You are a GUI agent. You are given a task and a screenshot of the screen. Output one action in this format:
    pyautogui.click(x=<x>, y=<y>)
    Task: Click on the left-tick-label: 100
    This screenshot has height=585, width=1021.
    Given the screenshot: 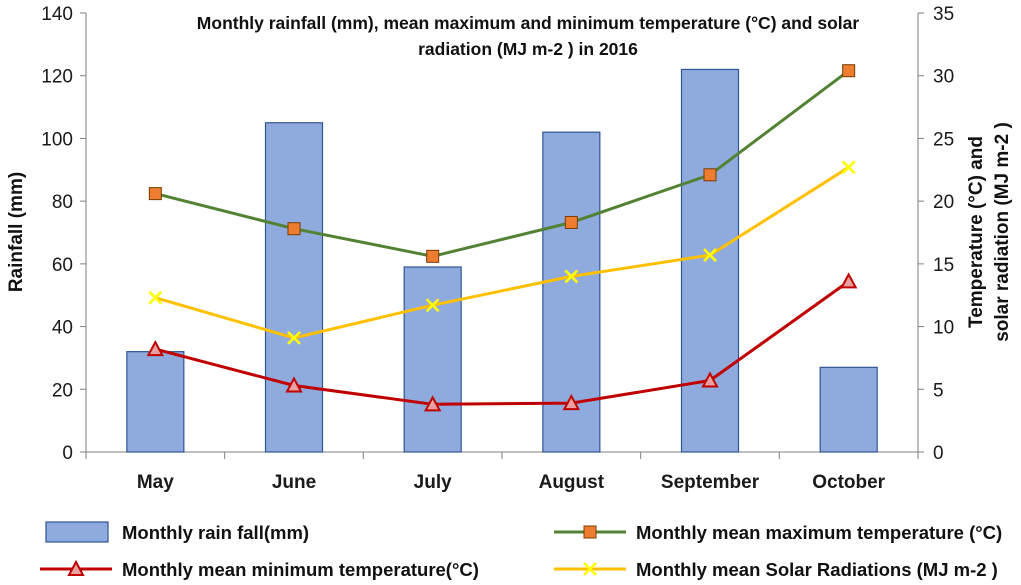 What is the action you would take?
    pyautogui.click(x=57, y=139)
    